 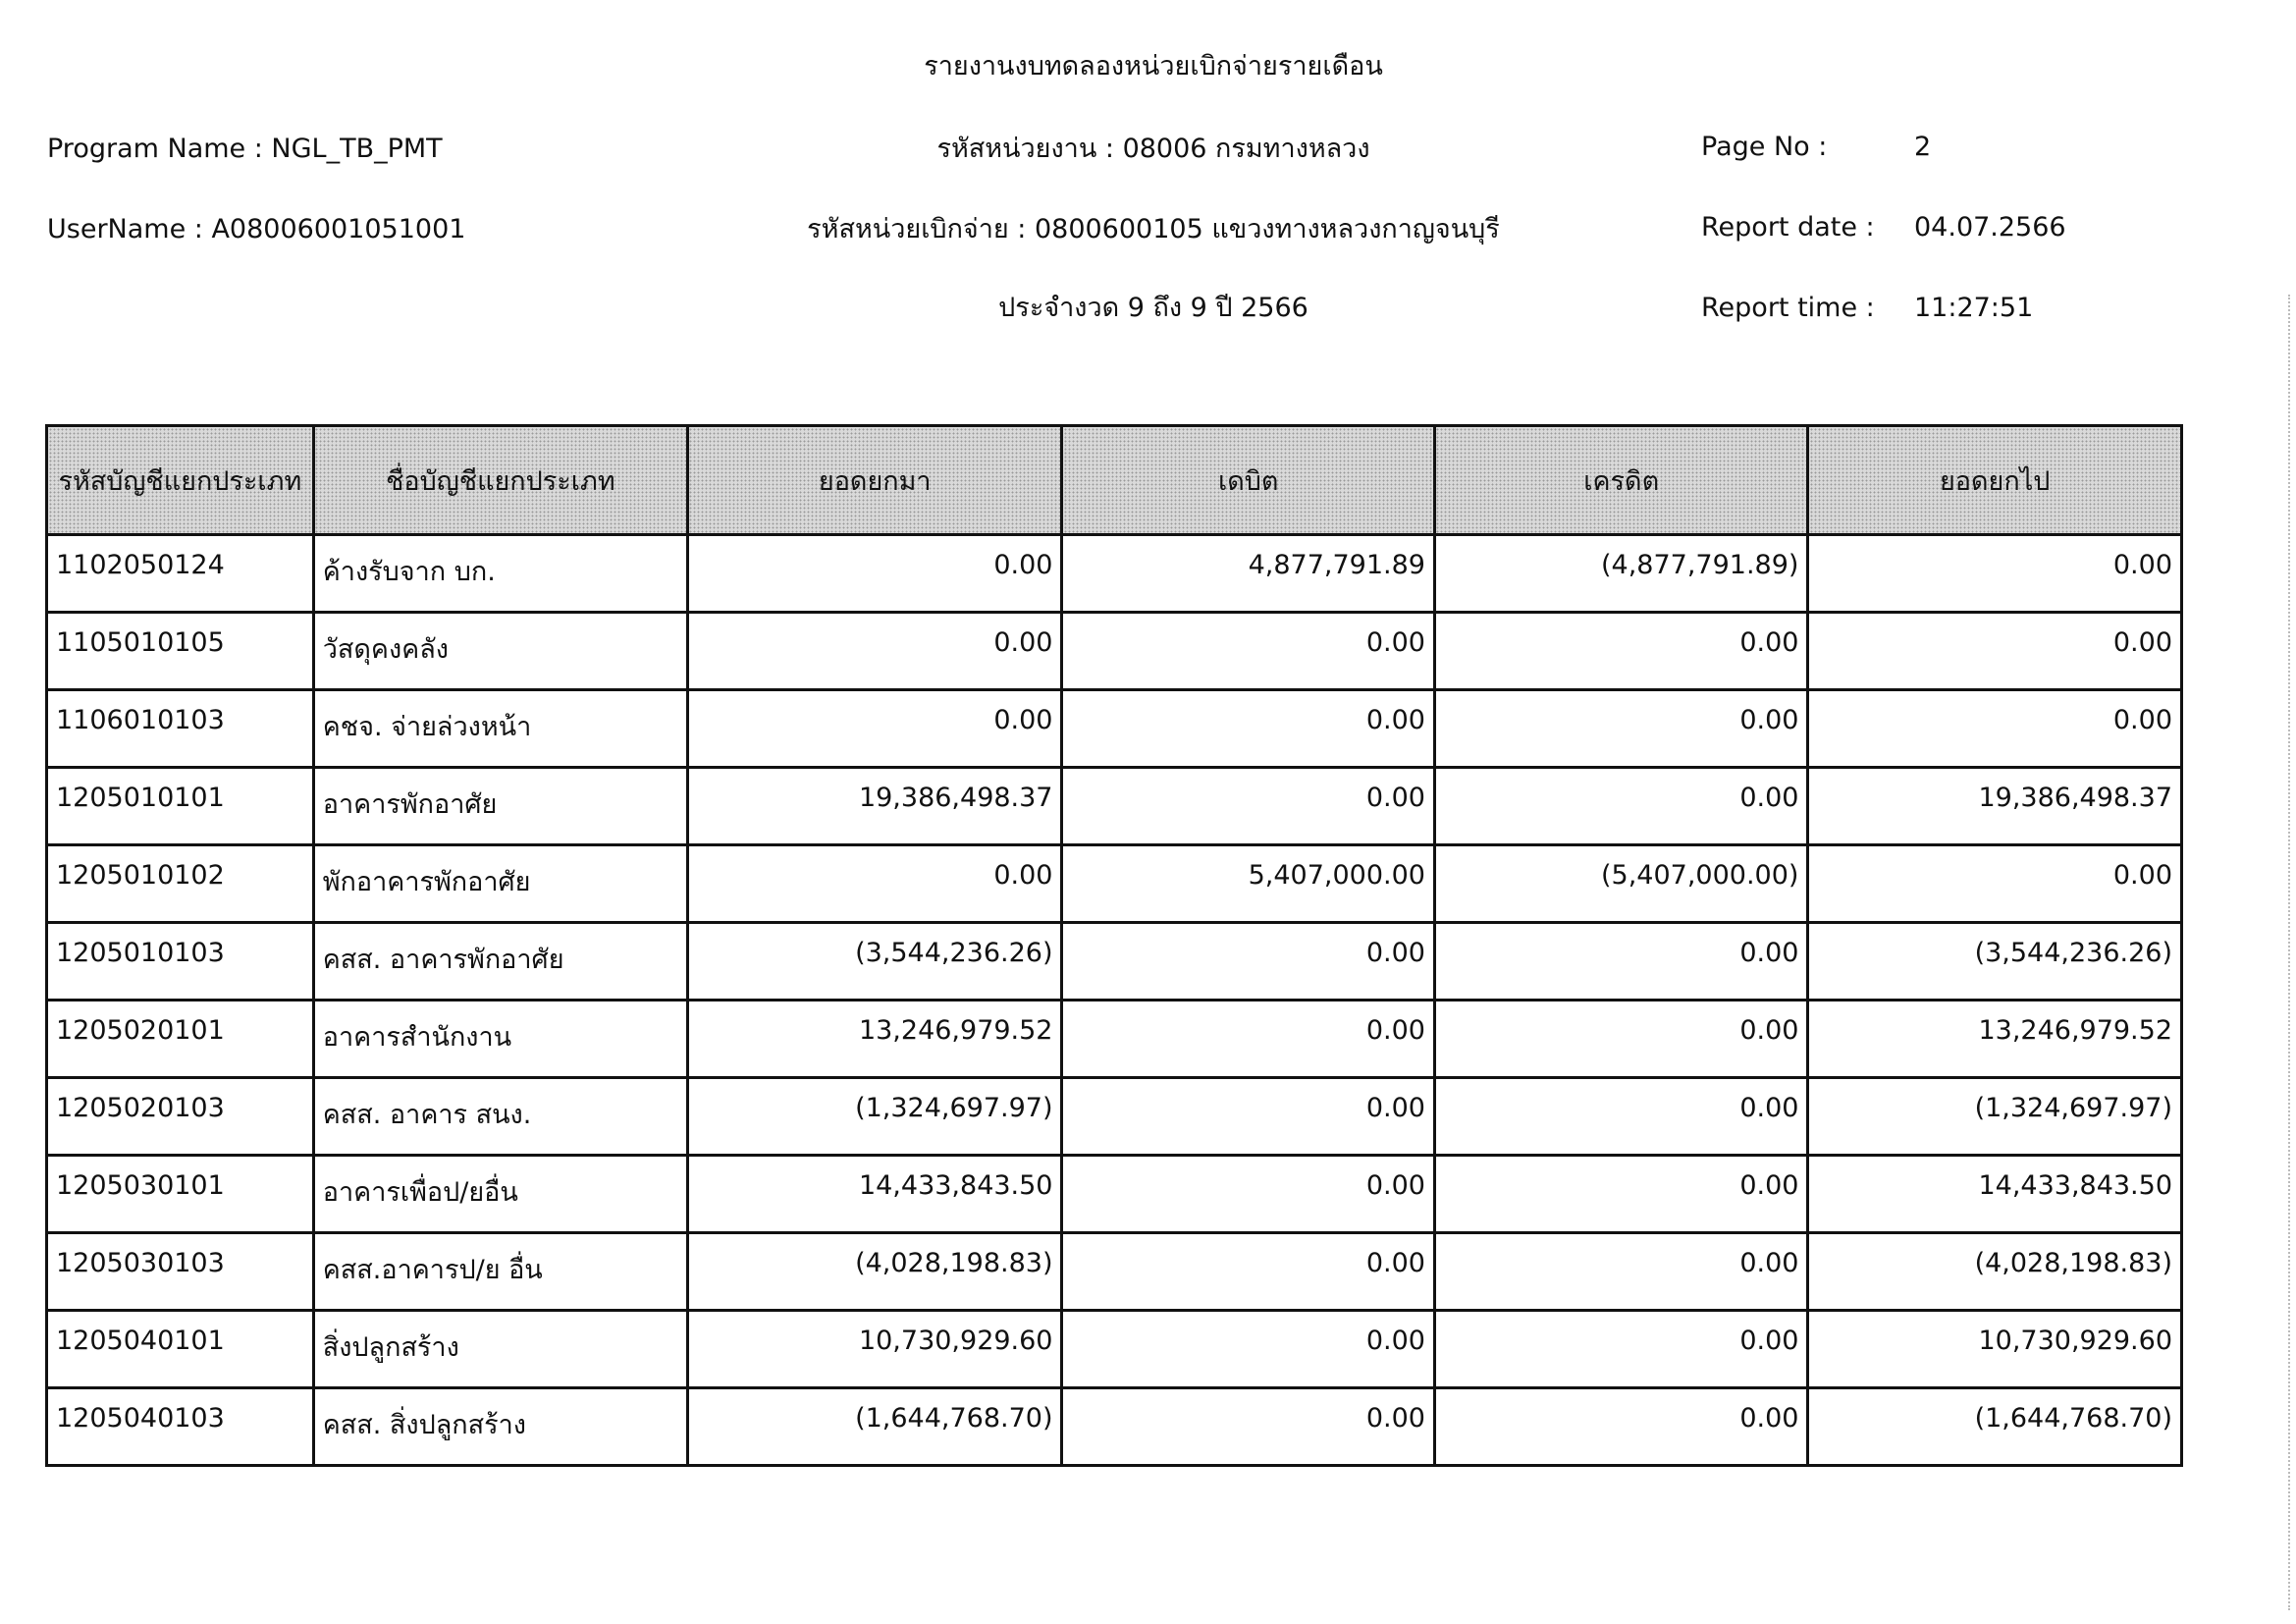 I want to click on cell-account-name: วัสดุคงคลัง, so click(x=500, y=651).